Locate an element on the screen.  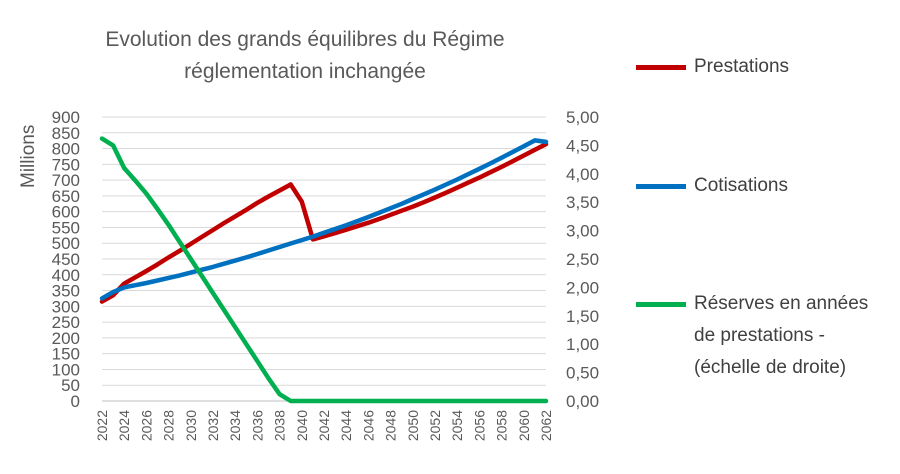
x-tick-label: 2056 is located at coordinates (479, 425).